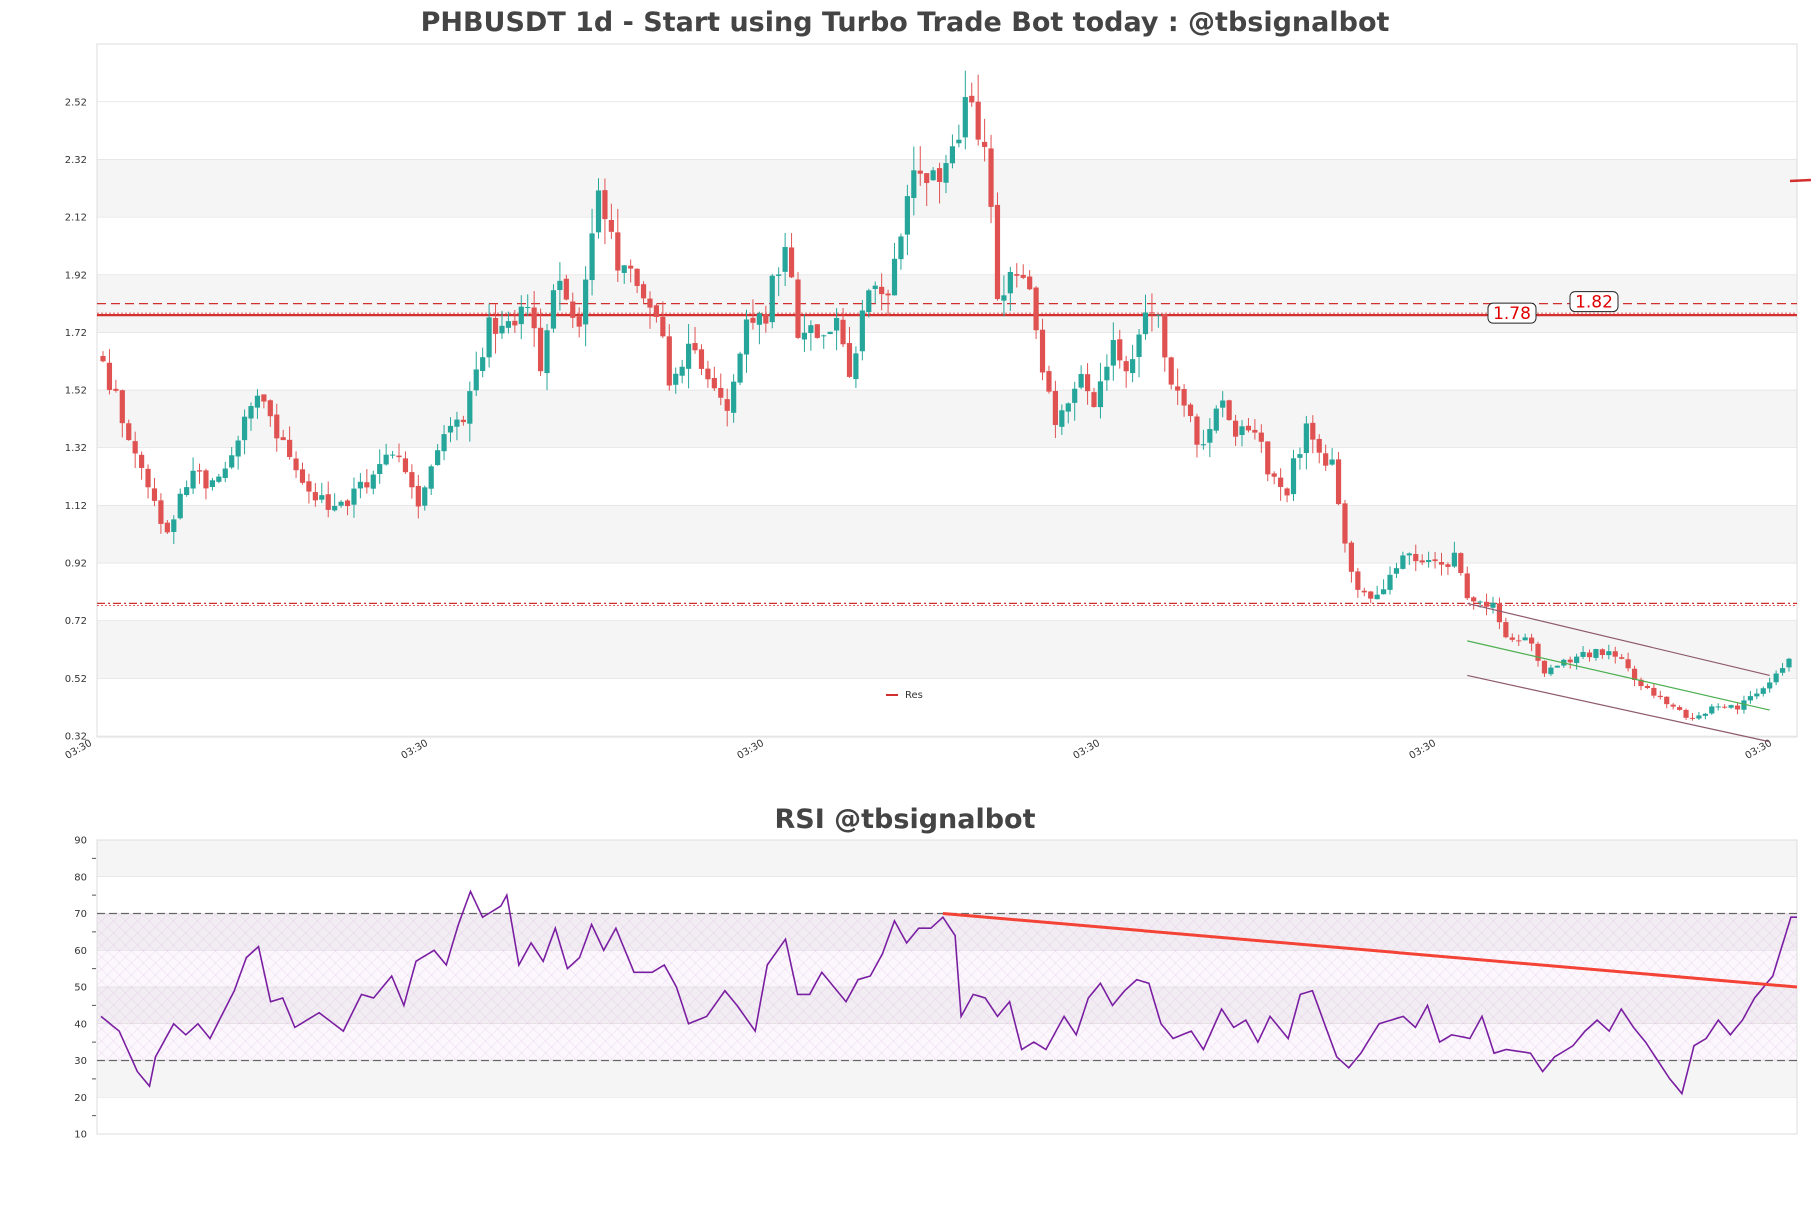  What do you see at coordinates (1594, 303) in the screenshot?
I see `level-label: 1.82` at bounding box center [1594, 303].